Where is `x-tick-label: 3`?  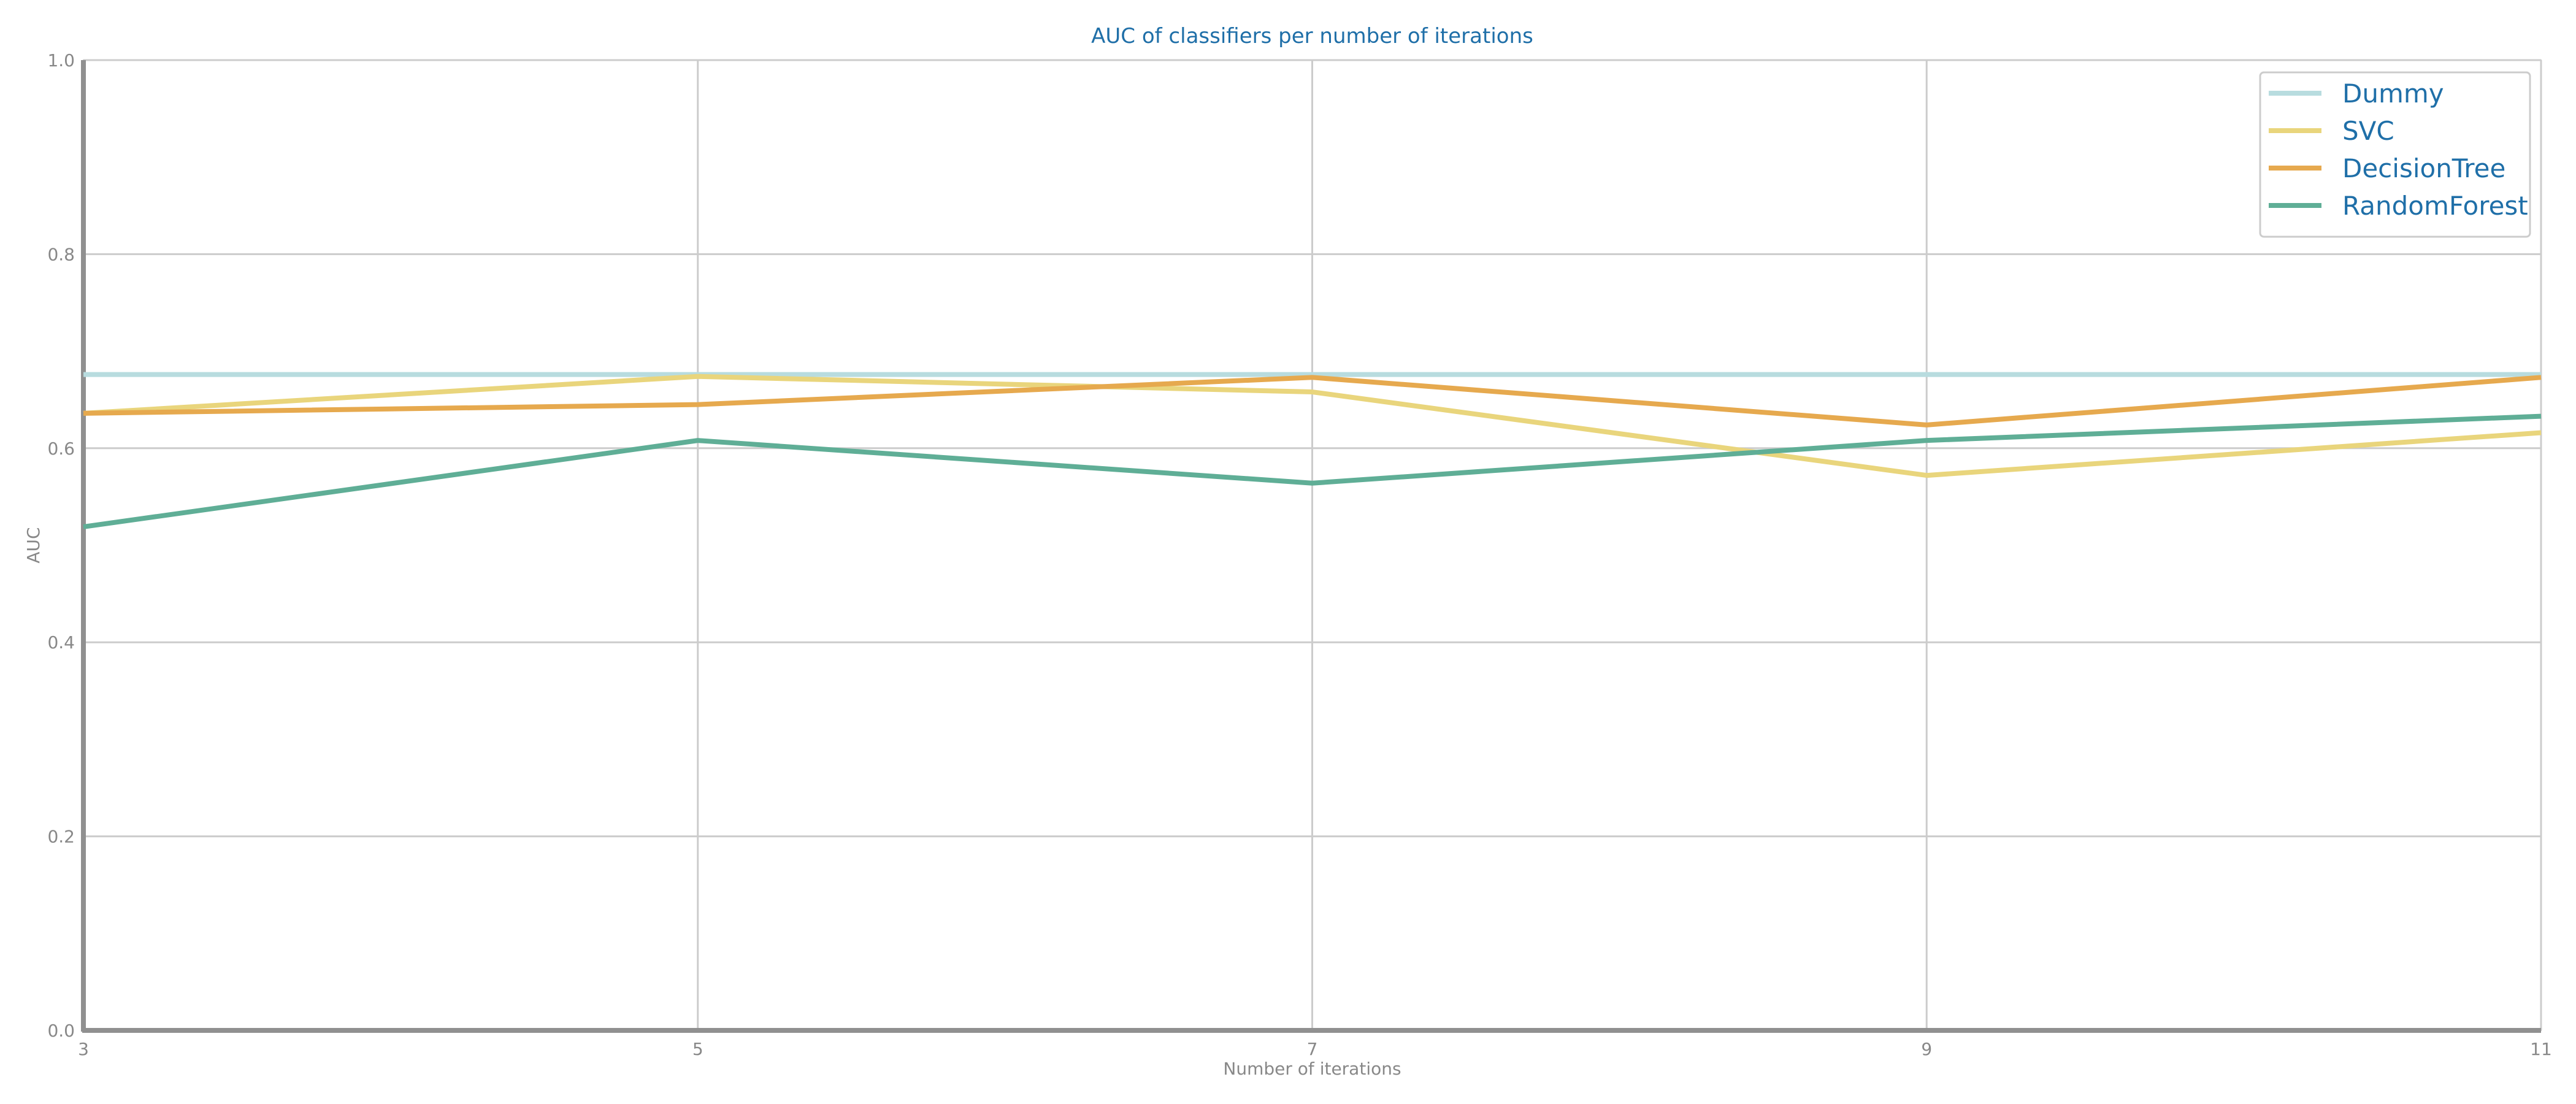 x-tick-label: 3 is located at coordinates (83, 1049).